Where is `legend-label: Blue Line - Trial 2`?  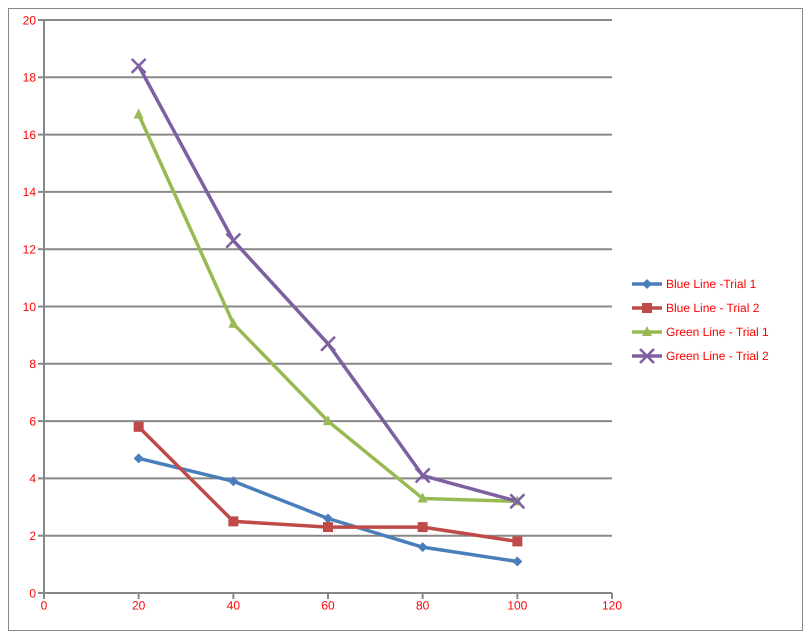 legend-label: Blue Line - Trial 2 is located at coordinates (713, 308).